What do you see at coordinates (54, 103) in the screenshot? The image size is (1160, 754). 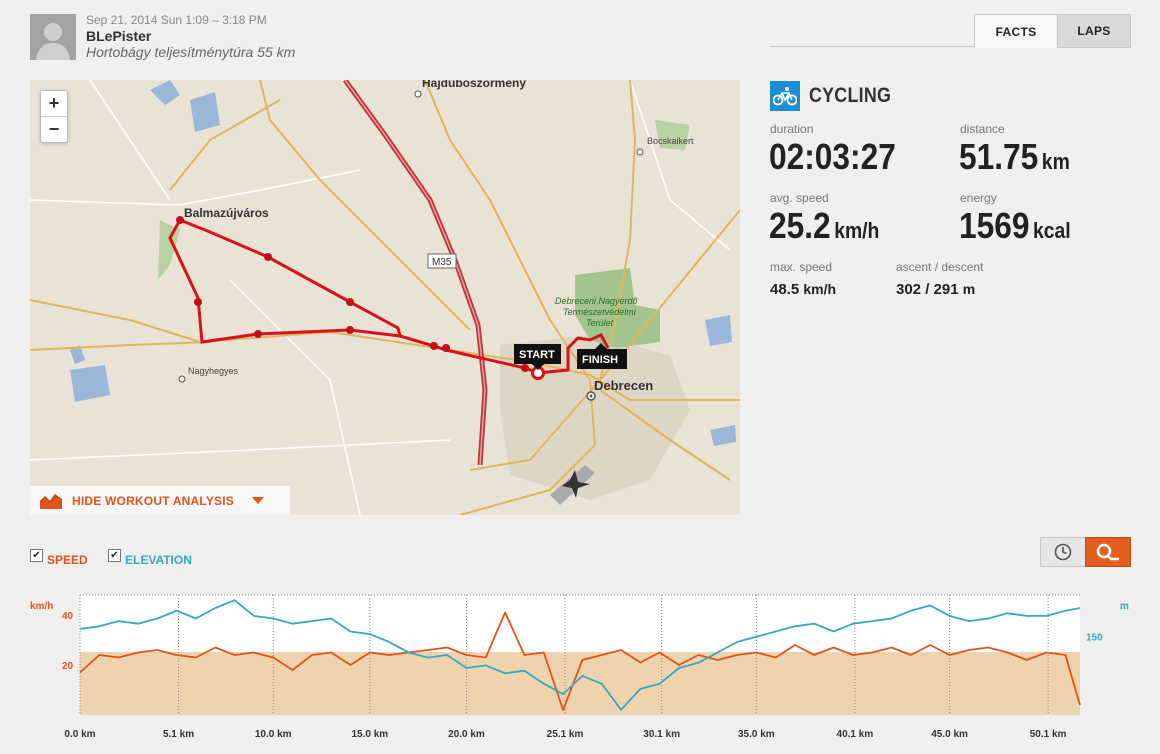 I see `zoom-in-button: +` at bounding box center [54, 103].